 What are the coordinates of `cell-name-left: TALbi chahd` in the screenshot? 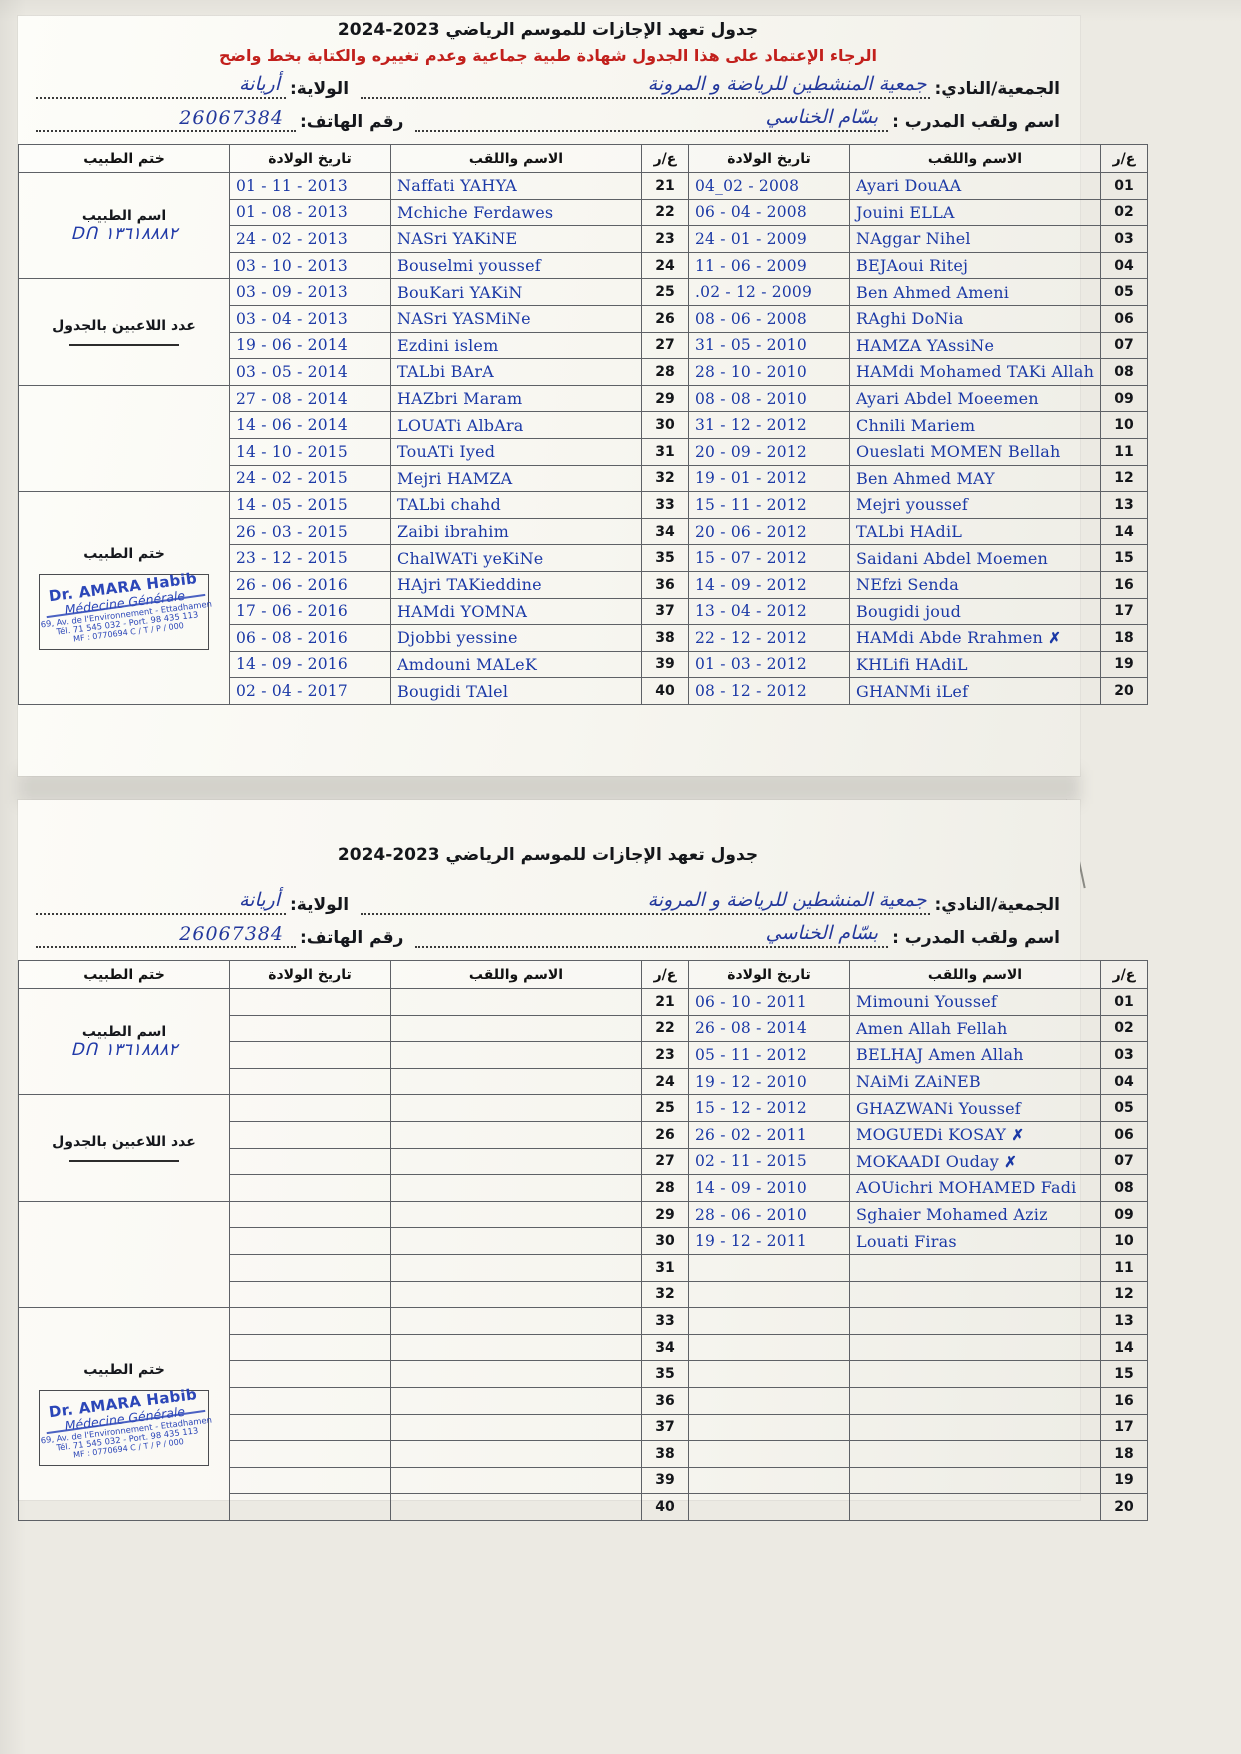 It's located at (449, 505).